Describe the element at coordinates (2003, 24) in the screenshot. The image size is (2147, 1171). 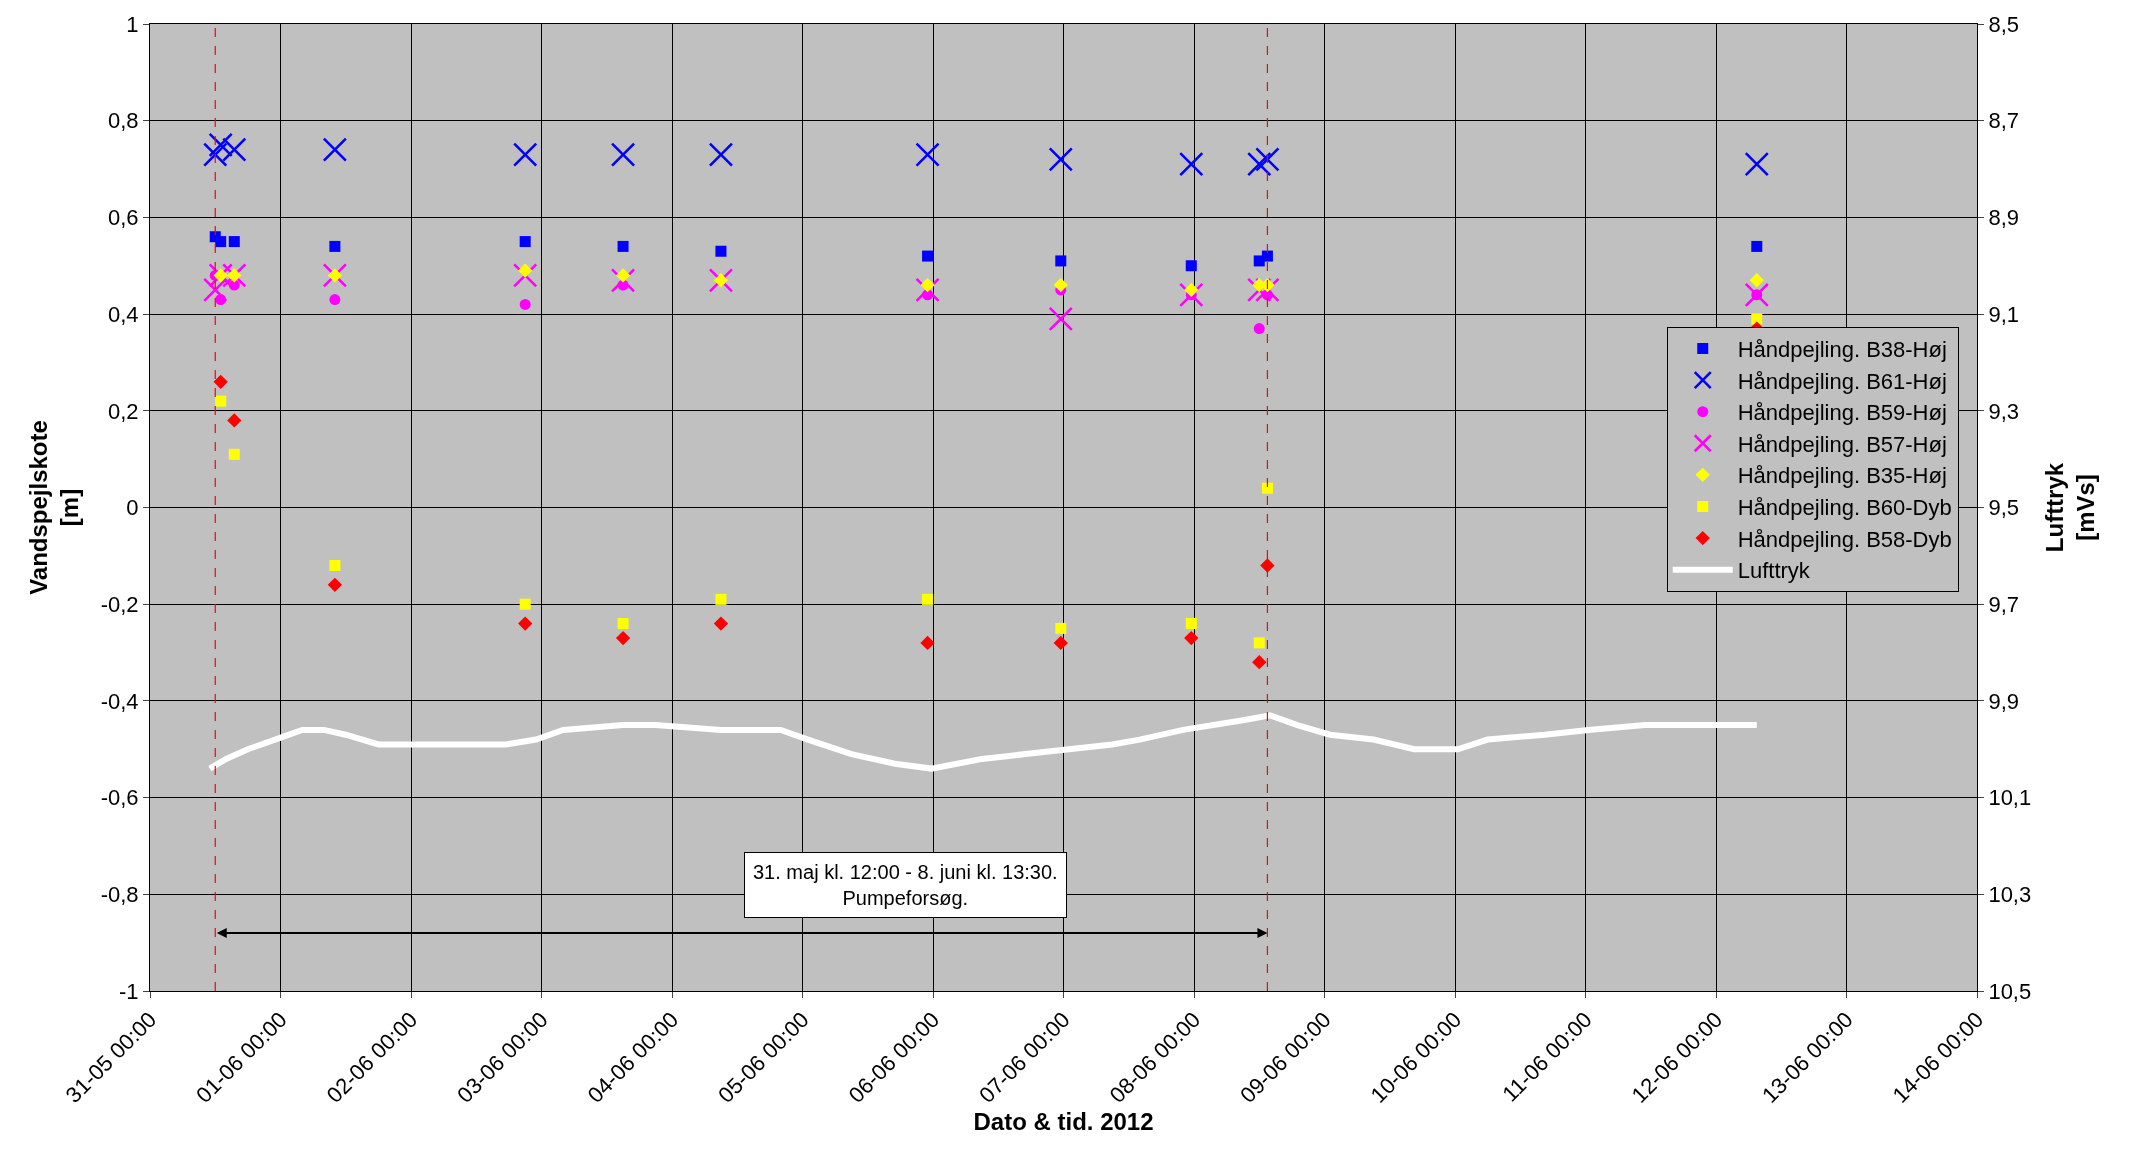
I see `y2-tick-label: 8,5` at that location.